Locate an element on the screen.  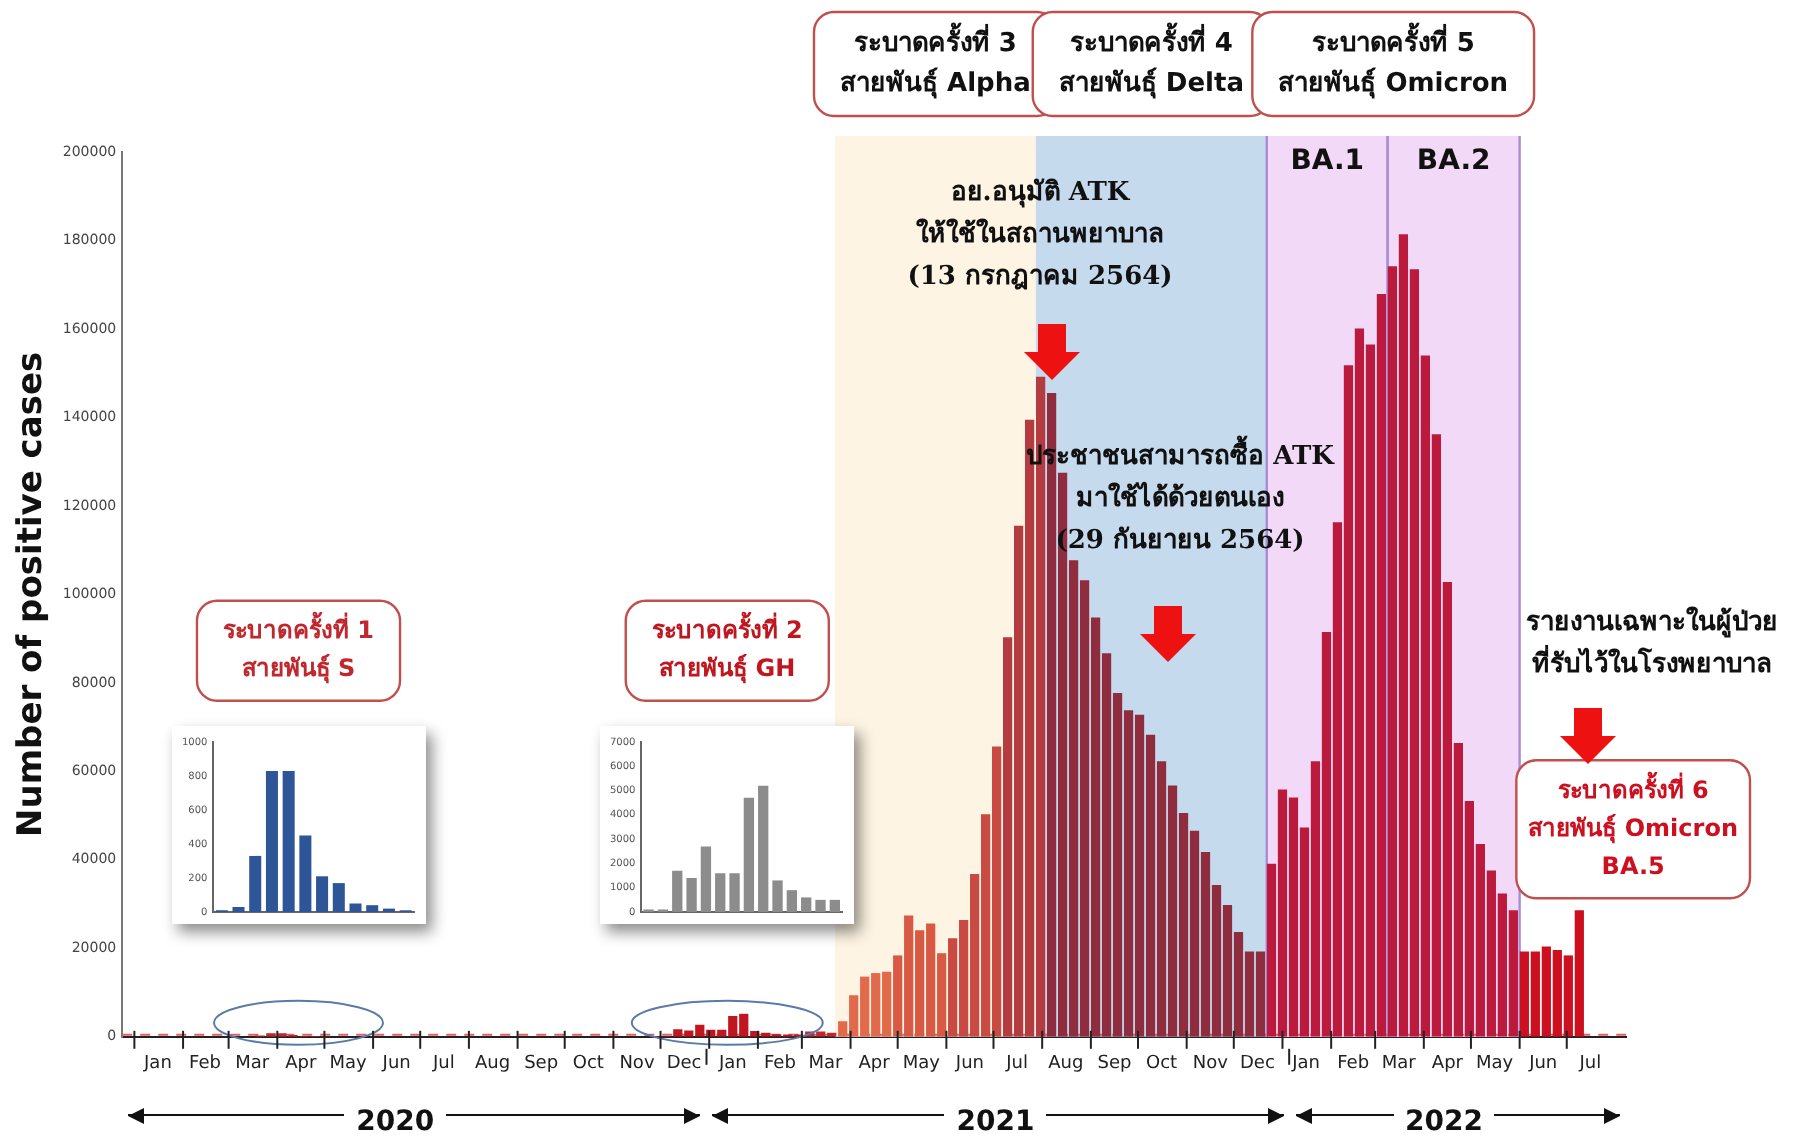
band-label: BA.2 is located at coordinates (1453, 161).